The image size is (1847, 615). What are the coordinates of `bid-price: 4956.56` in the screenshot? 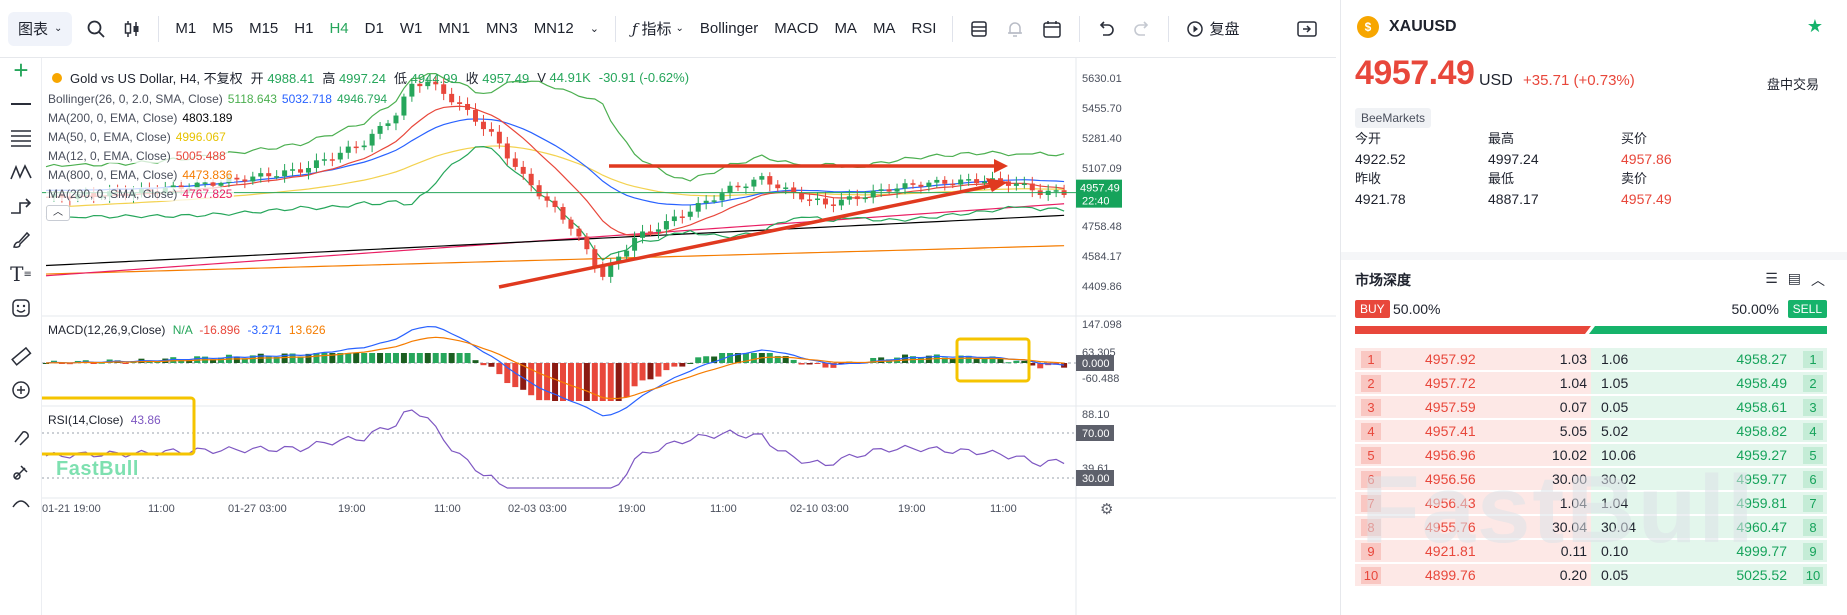 It's located at (1450, 479).